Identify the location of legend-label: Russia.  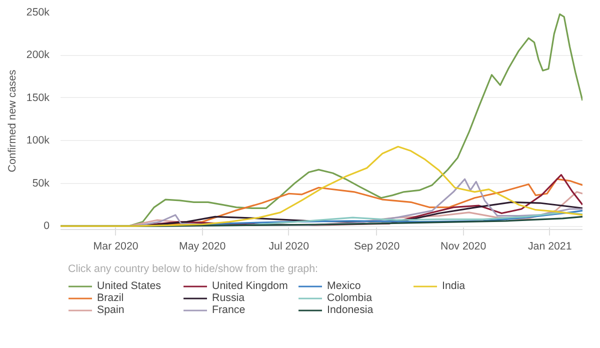
(229, 298).